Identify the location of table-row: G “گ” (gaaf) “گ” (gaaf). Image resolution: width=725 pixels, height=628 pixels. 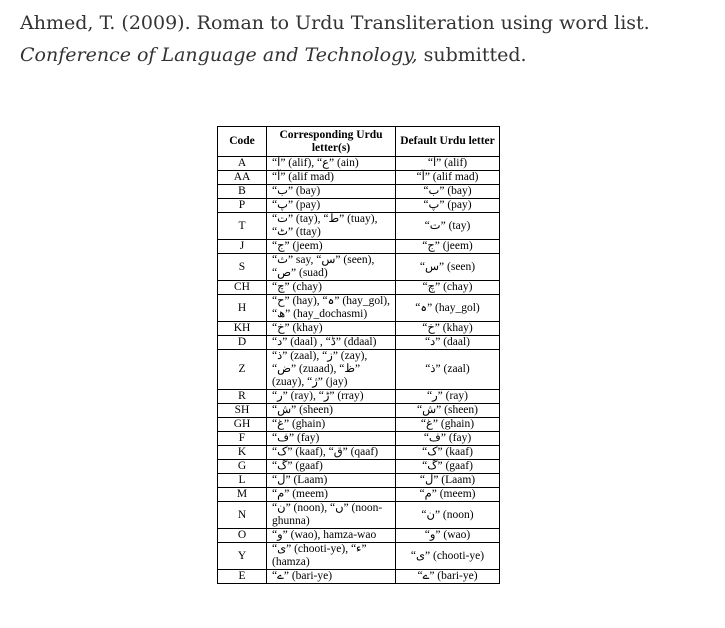
(358, 466).